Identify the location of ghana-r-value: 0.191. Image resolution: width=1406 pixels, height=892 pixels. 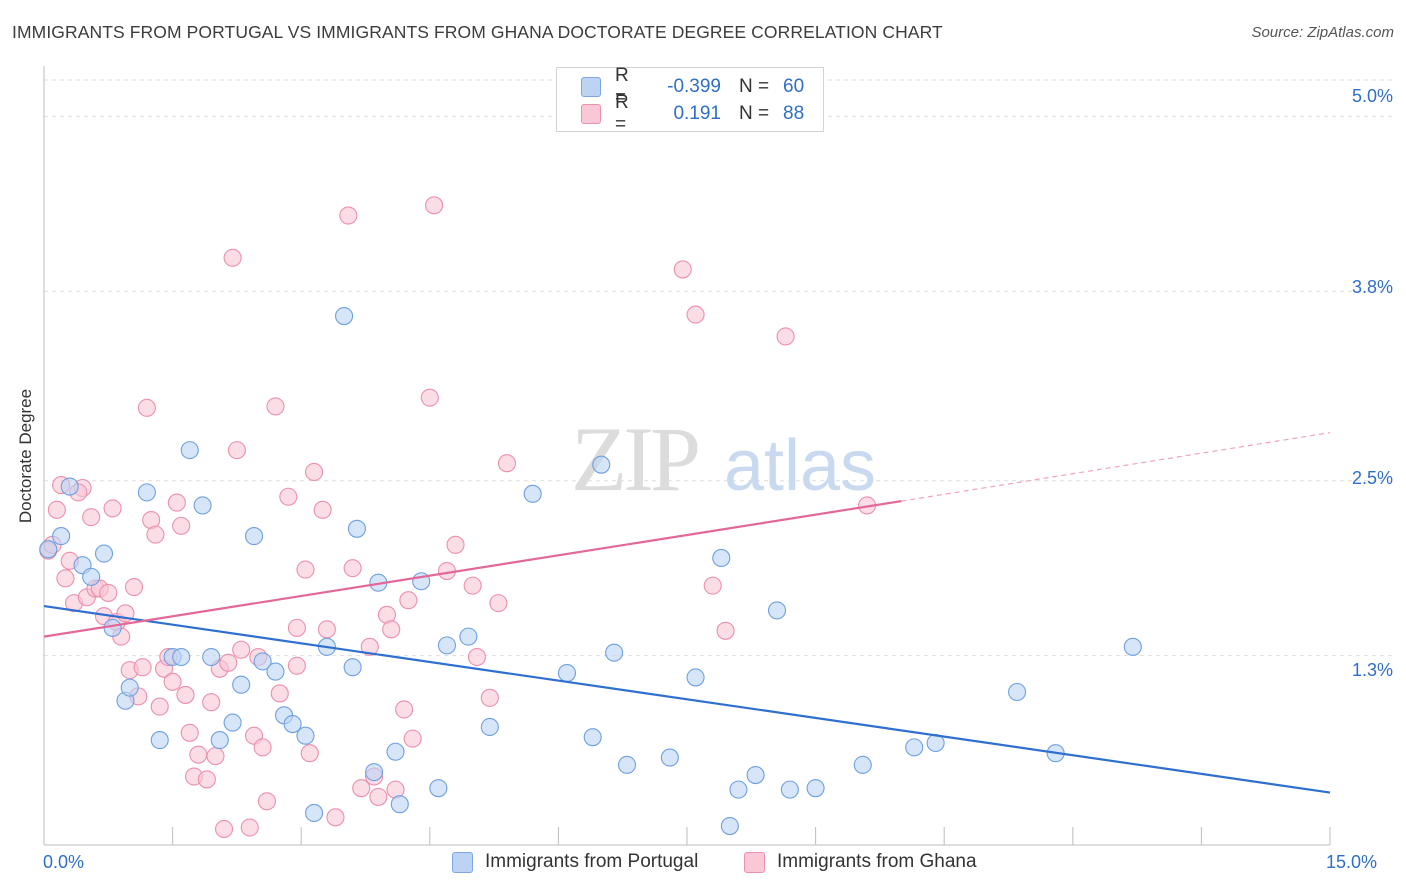
(697, 113).